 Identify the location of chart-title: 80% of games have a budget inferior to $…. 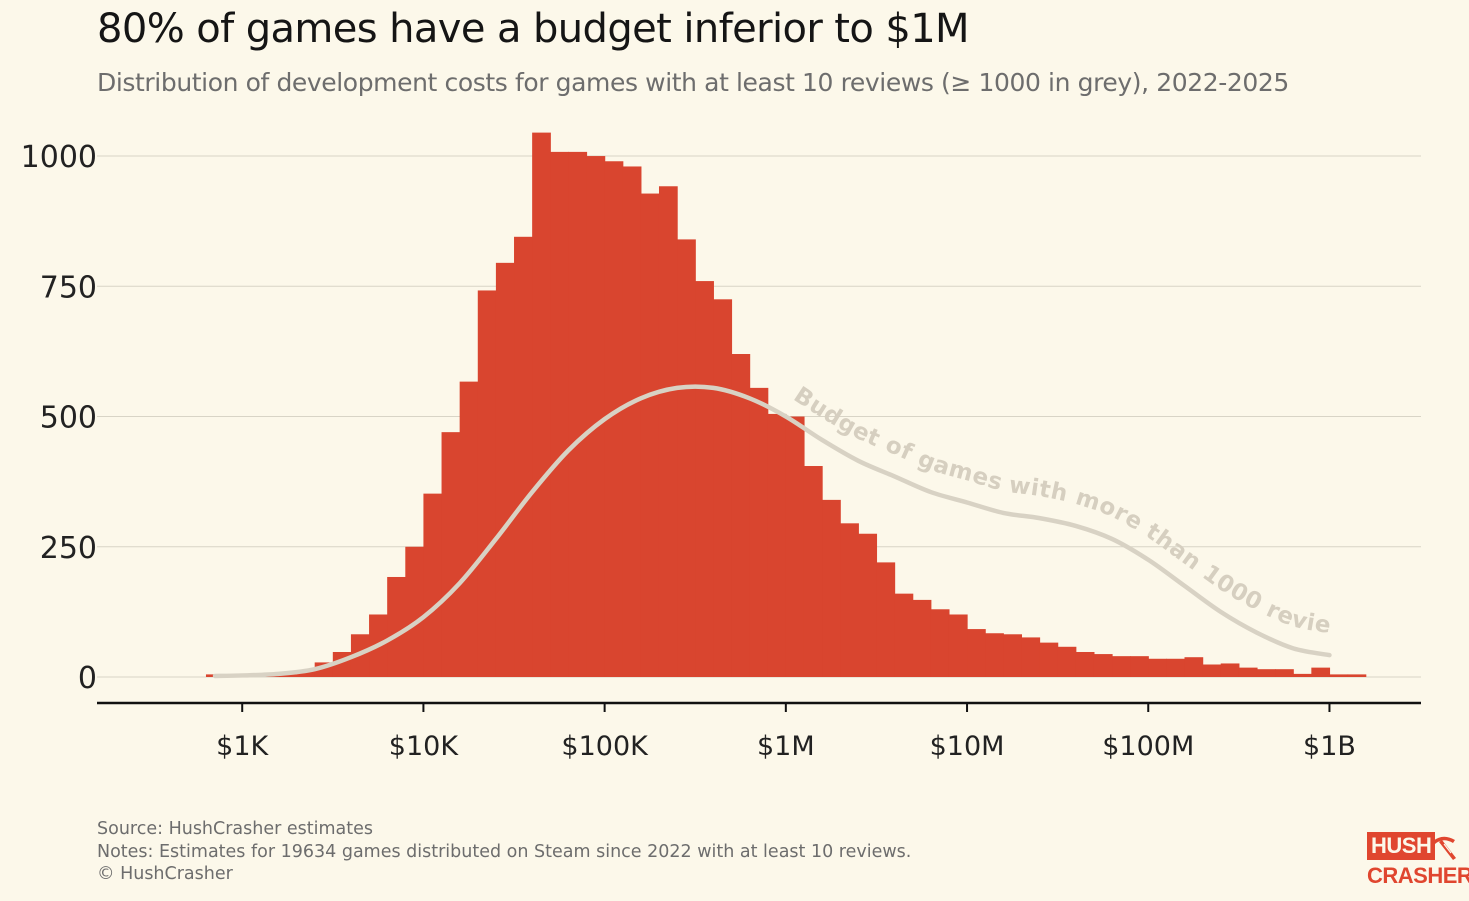
(533, 29).